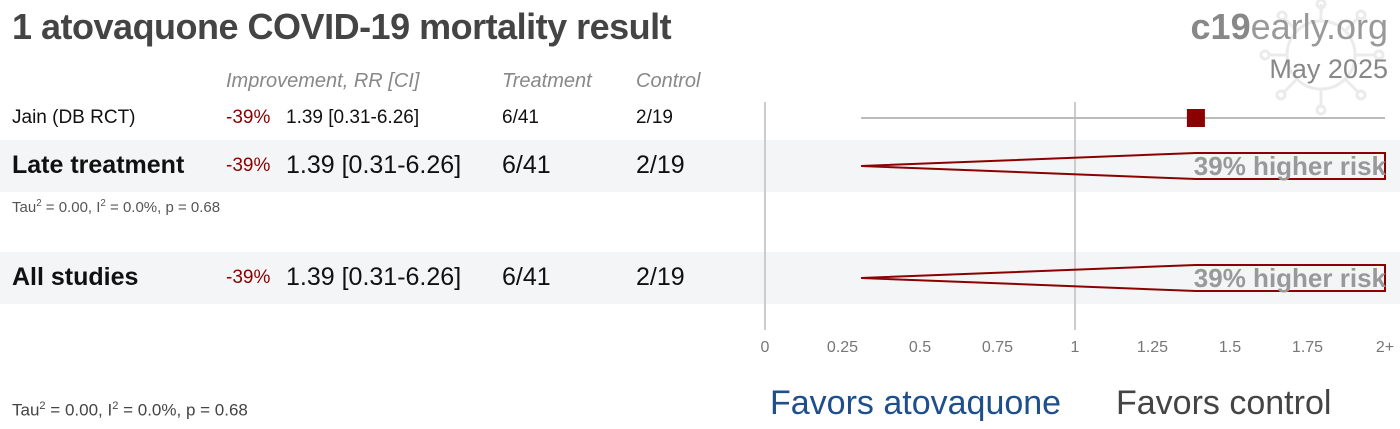  Describe the element at coordinates (342, 26) in the screenshot. I see `page-title: 1 atovaquone COVID-19 mortality result` at that location.